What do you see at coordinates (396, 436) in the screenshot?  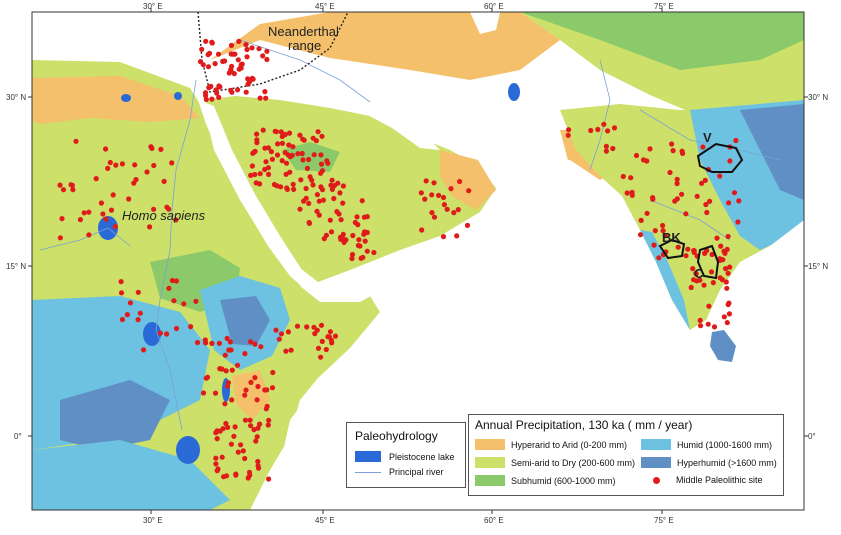 I see `paleohydrology-legend-title: Paleohydrology` at bounding box center [396, 436].